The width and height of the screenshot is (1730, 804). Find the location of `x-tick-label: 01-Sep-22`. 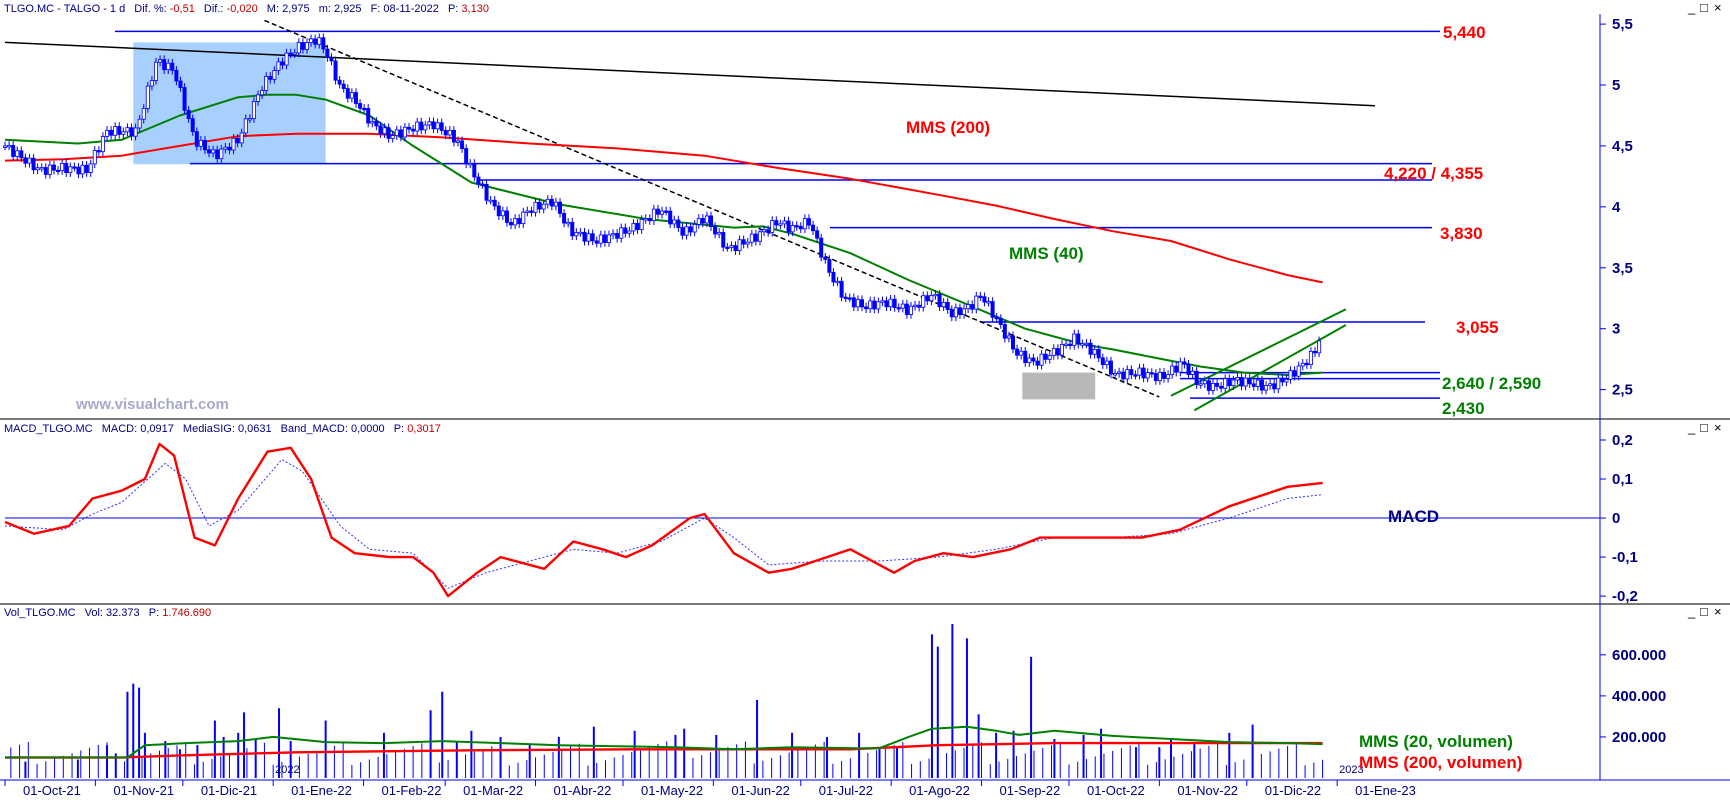

x-tick-label: 01-Sep-22 is located at coordinates (1030, 790).